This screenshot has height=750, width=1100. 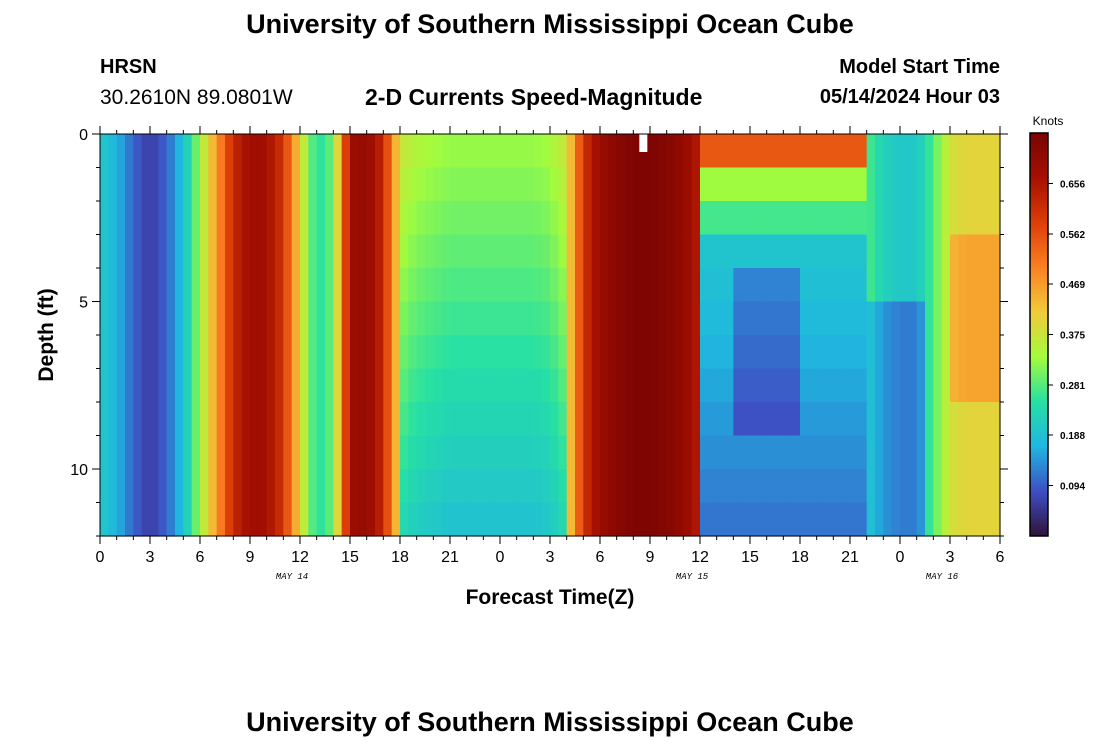 I want to click on date-labels: MAY 14 MAY 15 MAY 16, so click(x=617, y=577).